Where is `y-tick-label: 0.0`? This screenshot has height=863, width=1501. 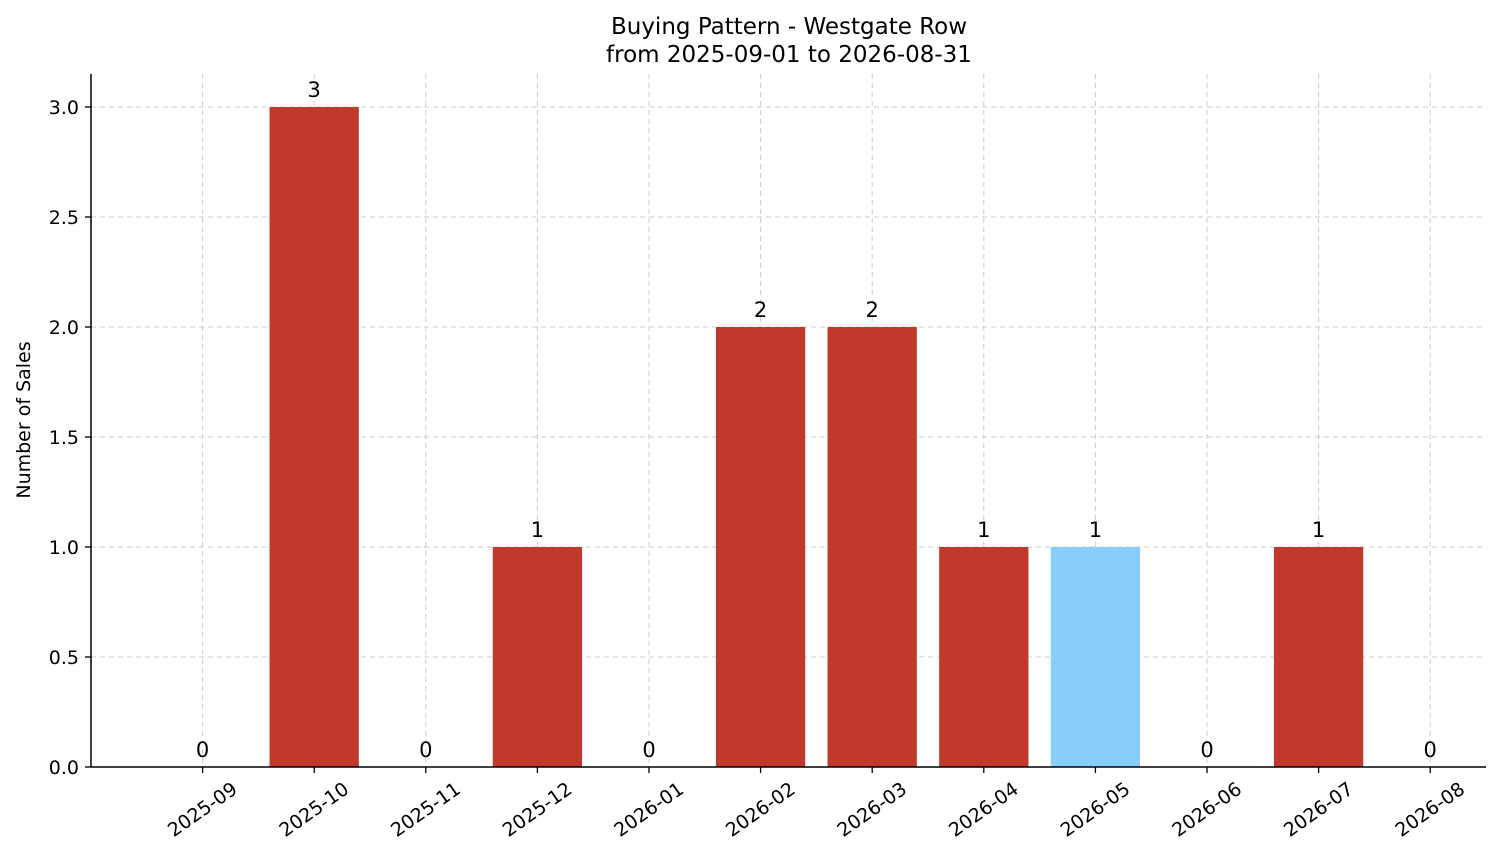
y-tick-label: 0.0 is located at coordinates (64, 768).